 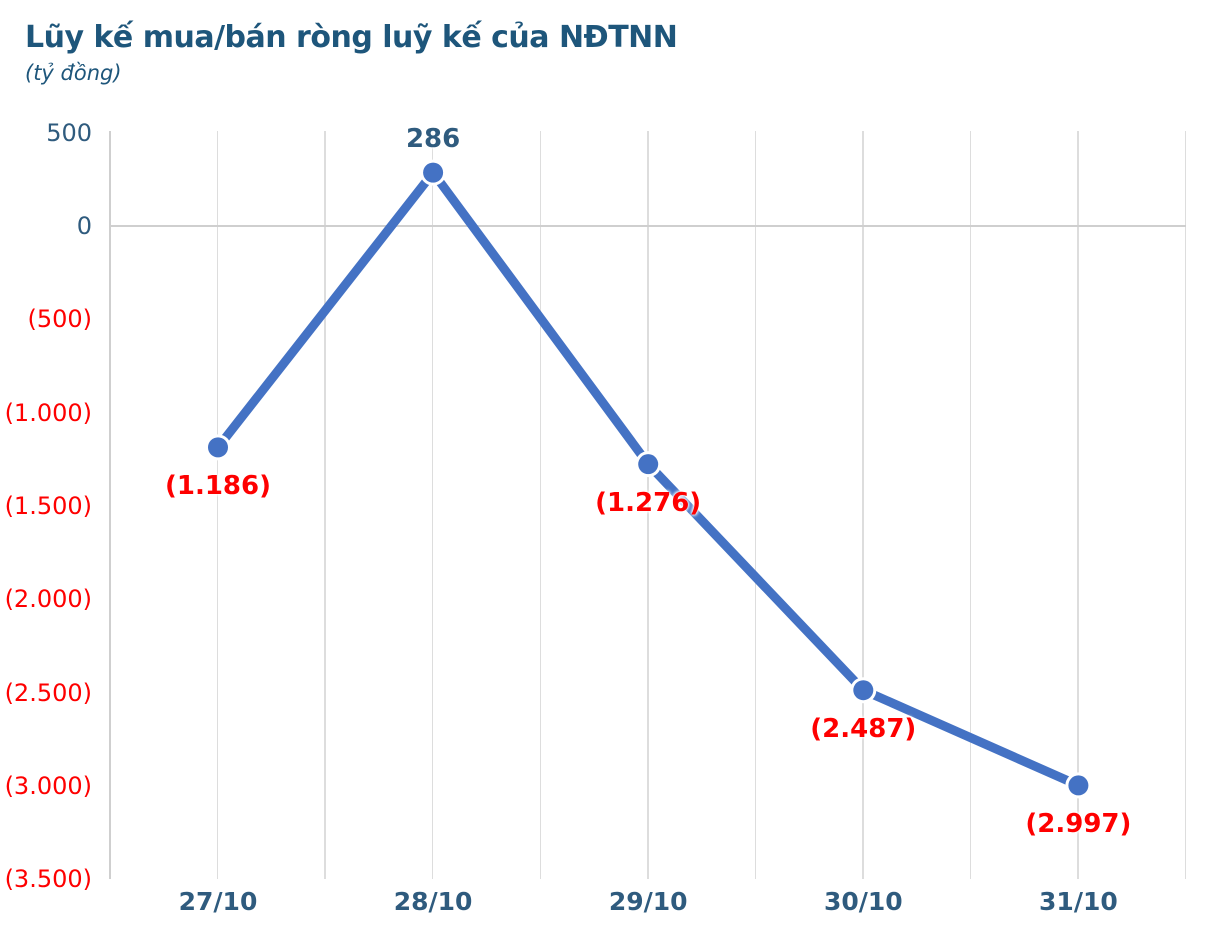 I want to click on x-axis-category-label: 27/10, so click(x=218, y=901).